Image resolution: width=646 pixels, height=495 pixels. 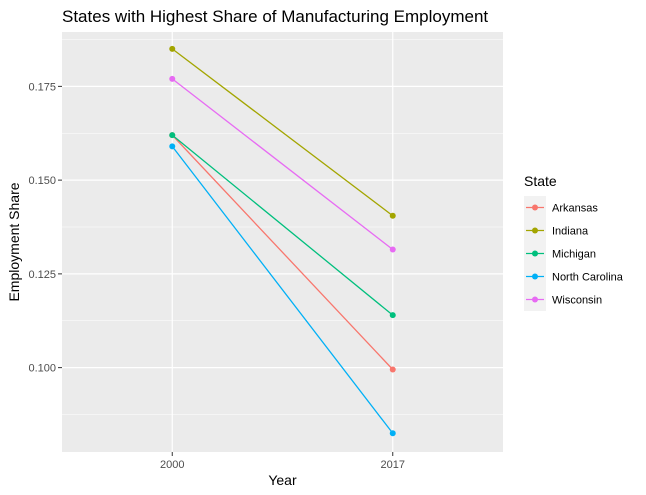 What do you see at coordinates (42, 275) in the screenshot?
I see `y-tick-label: 0.125` at bounding box center [42, 275].